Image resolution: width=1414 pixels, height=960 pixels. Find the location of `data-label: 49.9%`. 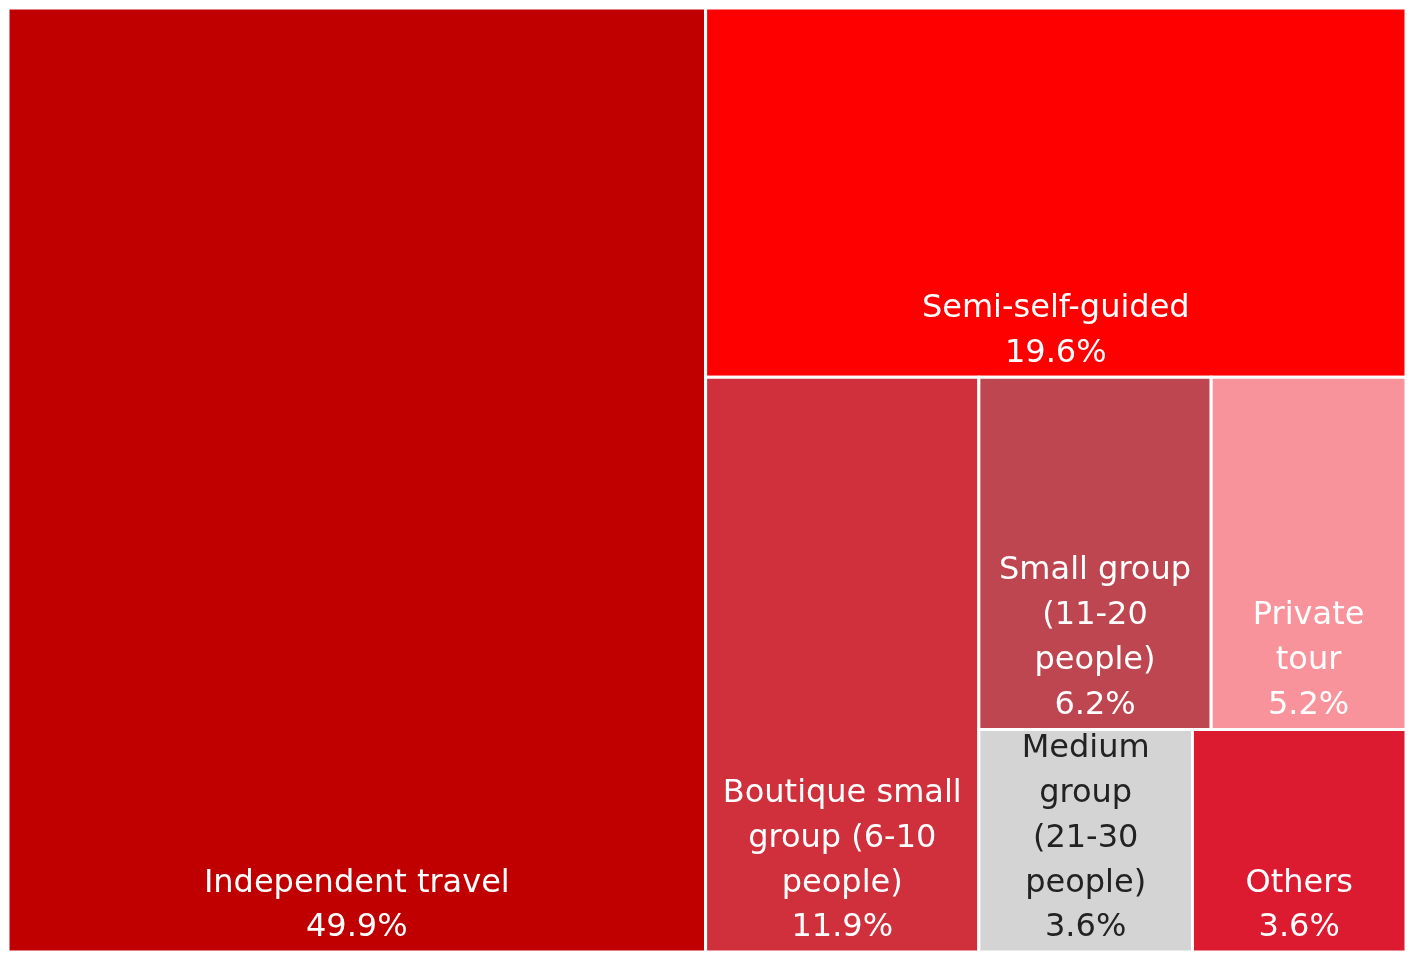

data-label: 49.9% is located at coordinates (356, 925).